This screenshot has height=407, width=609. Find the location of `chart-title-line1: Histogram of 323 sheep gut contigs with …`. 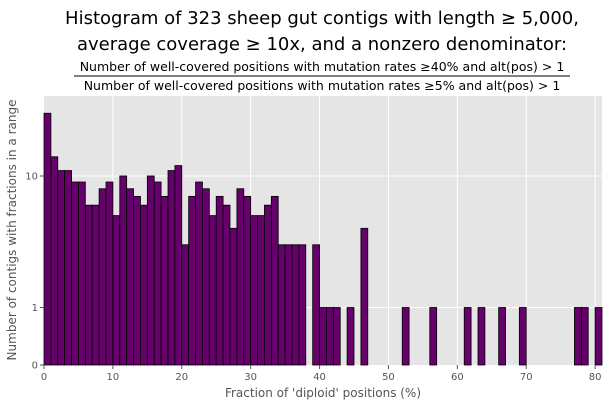

chart-title-line1: Histogram of 323 sheep gut contigs with … is located at coordinates (322, 18).